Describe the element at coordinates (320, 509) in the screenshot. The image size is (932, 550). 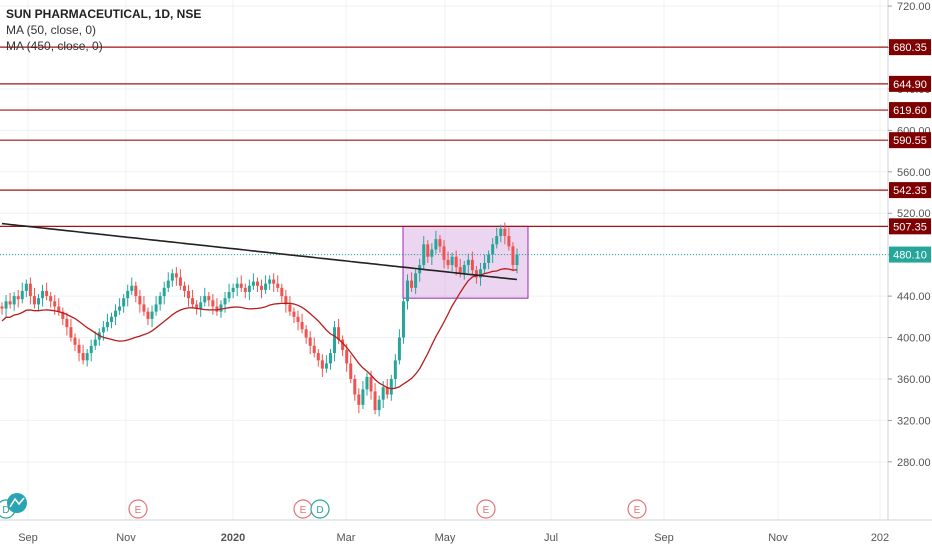
I see `dividend-marker` at that location.